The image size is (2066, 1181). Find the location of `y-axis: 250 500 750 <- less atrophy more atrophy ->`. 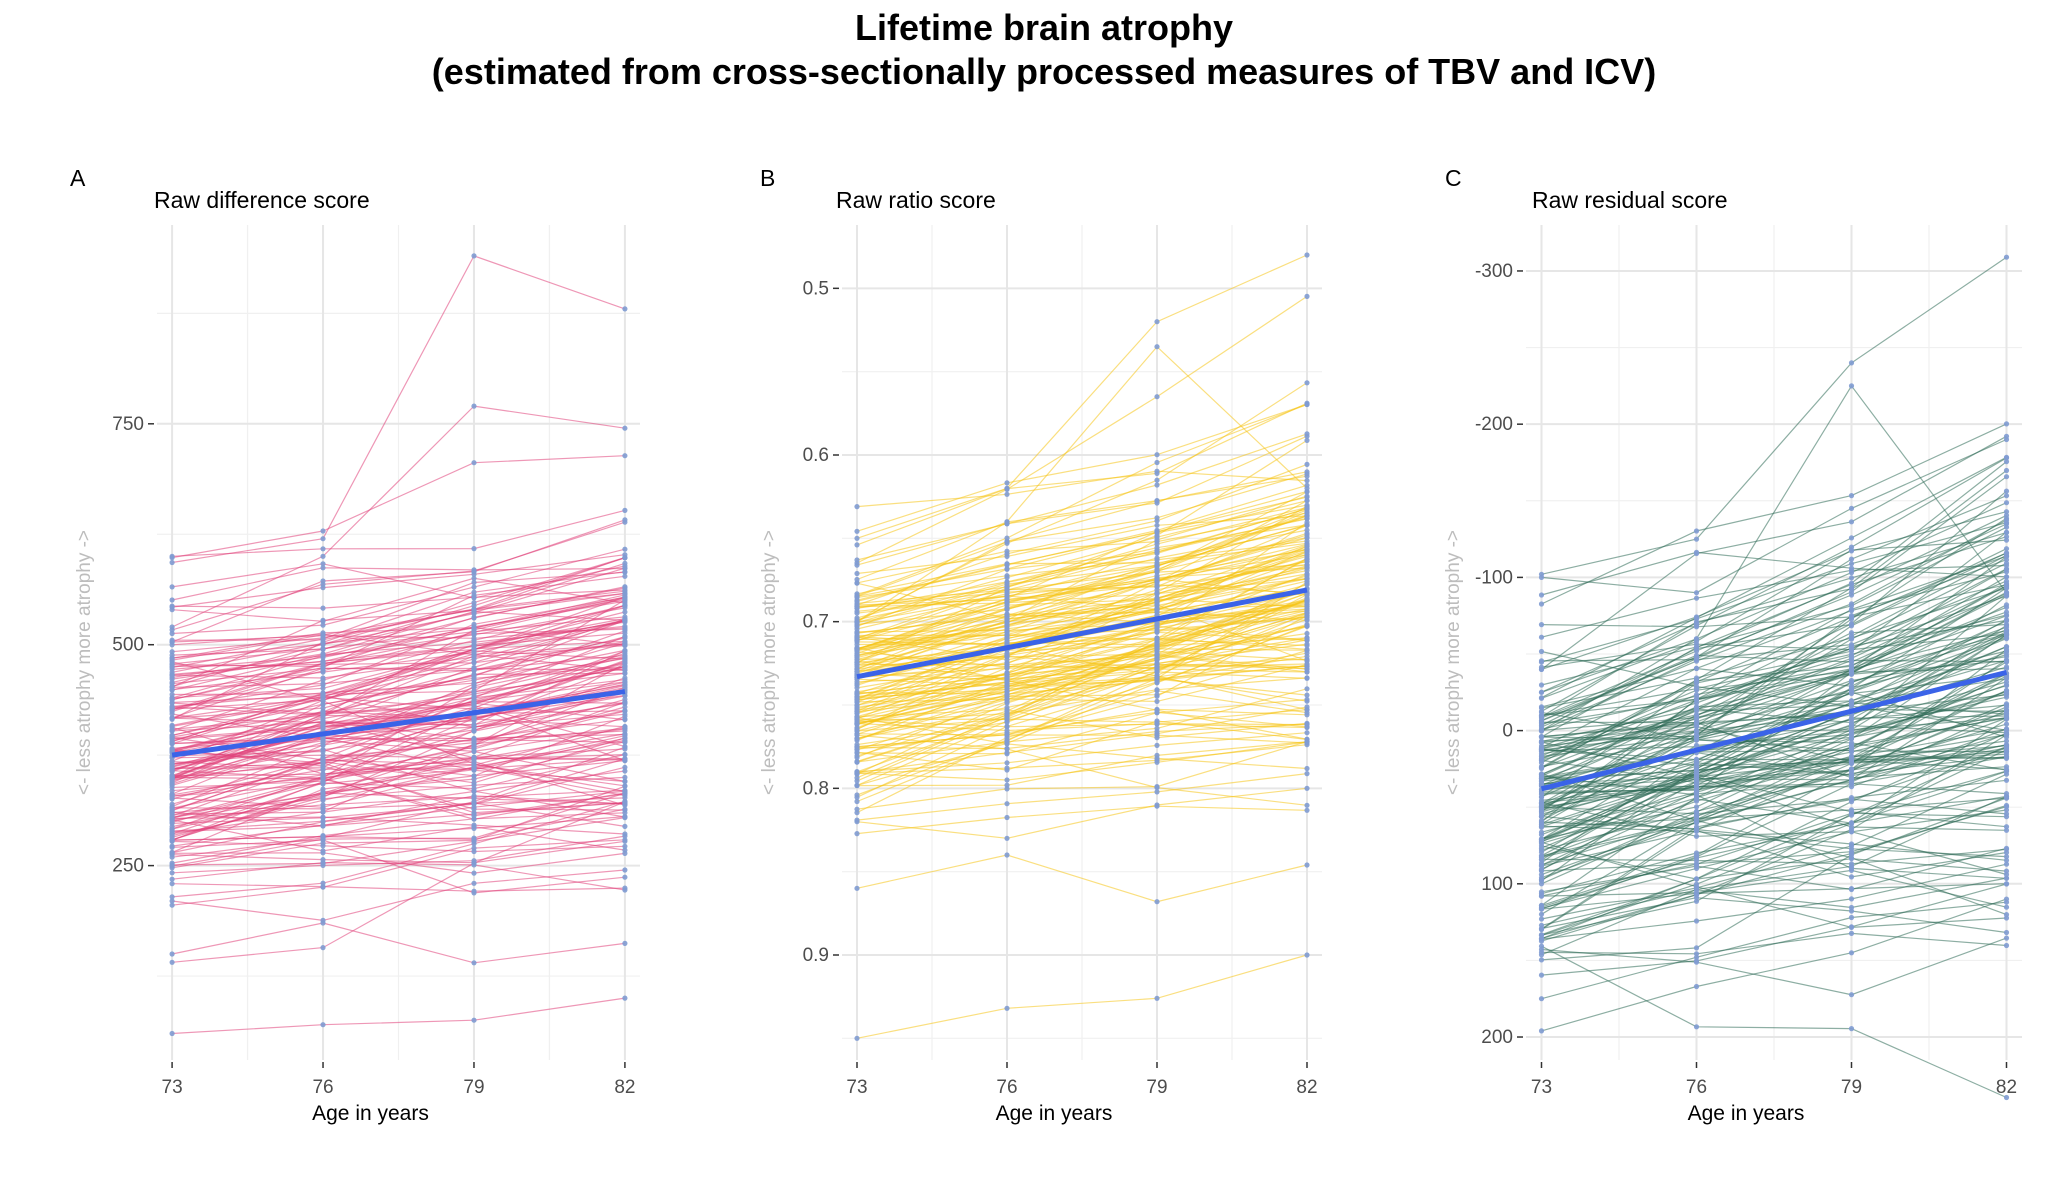

y-axis: 250 500 750 <- less atrophy more atrophy -> is located at coordinates (114, 645).